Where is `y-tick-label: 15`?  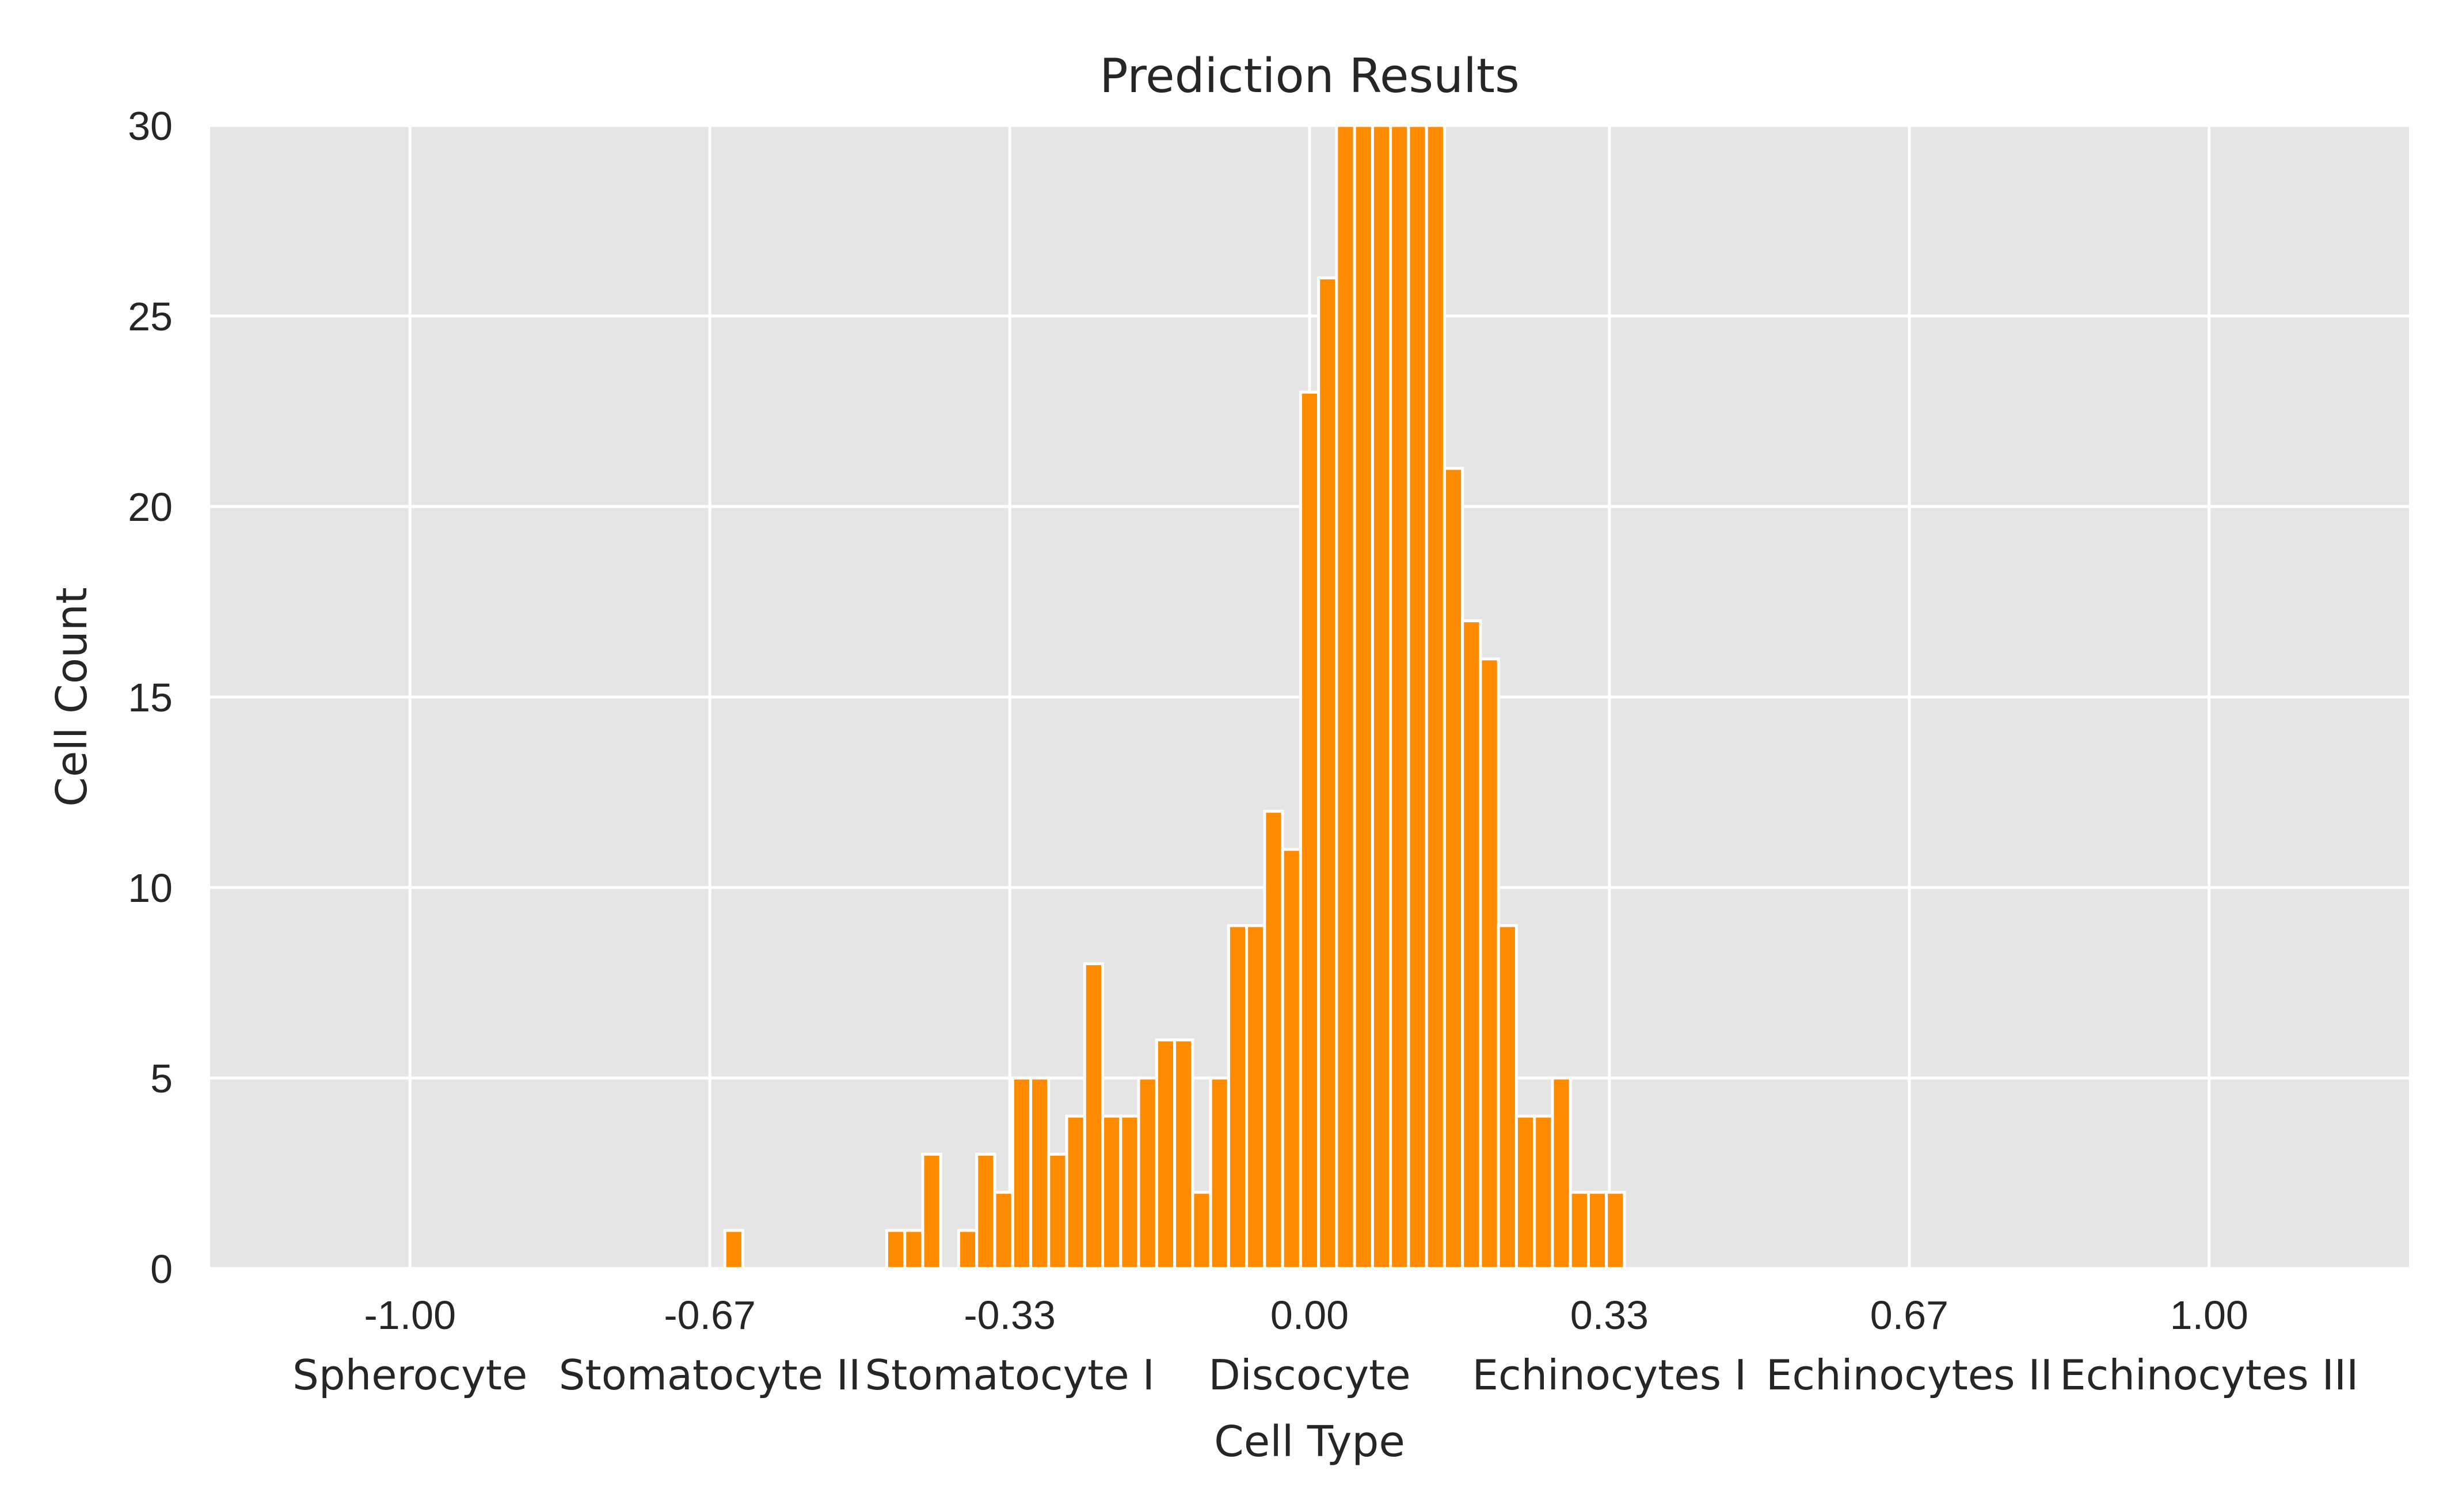
y-tick-label: 15 is located at coordinates (150, 697).